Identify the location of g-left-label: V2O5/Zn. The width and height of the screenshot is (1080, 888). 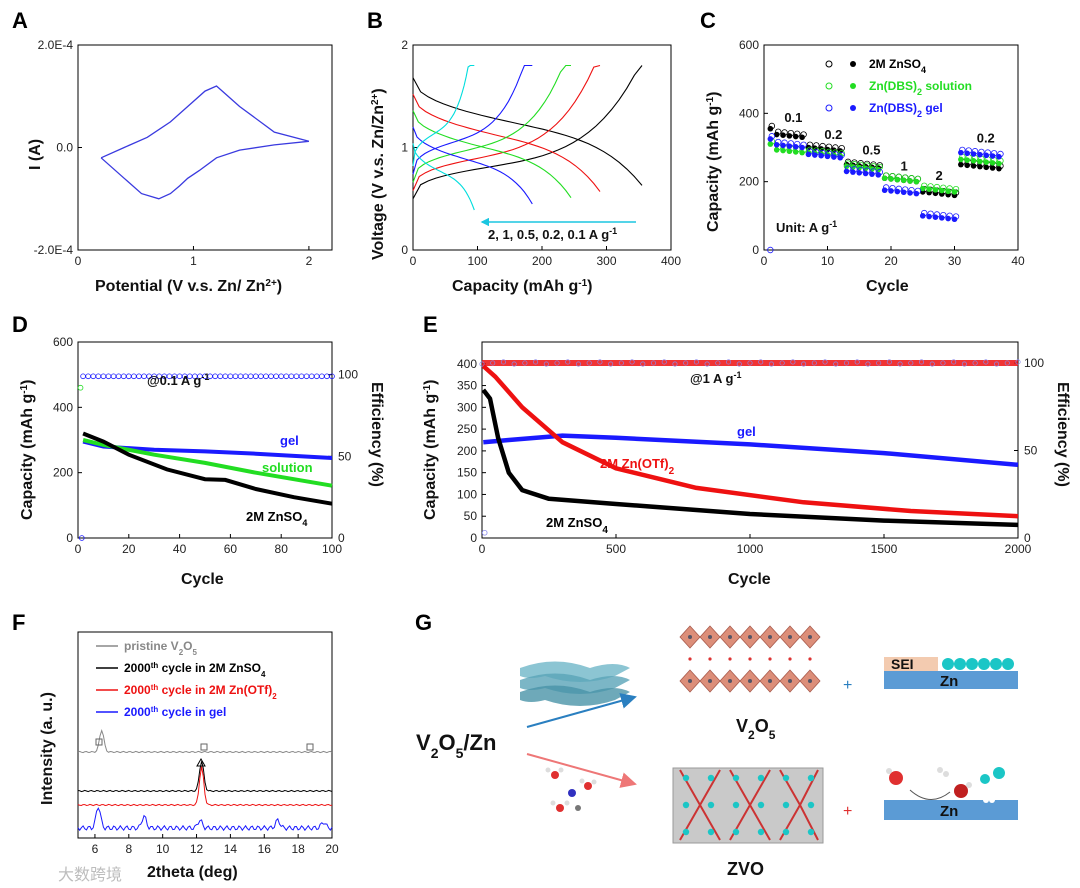
(456, 745).